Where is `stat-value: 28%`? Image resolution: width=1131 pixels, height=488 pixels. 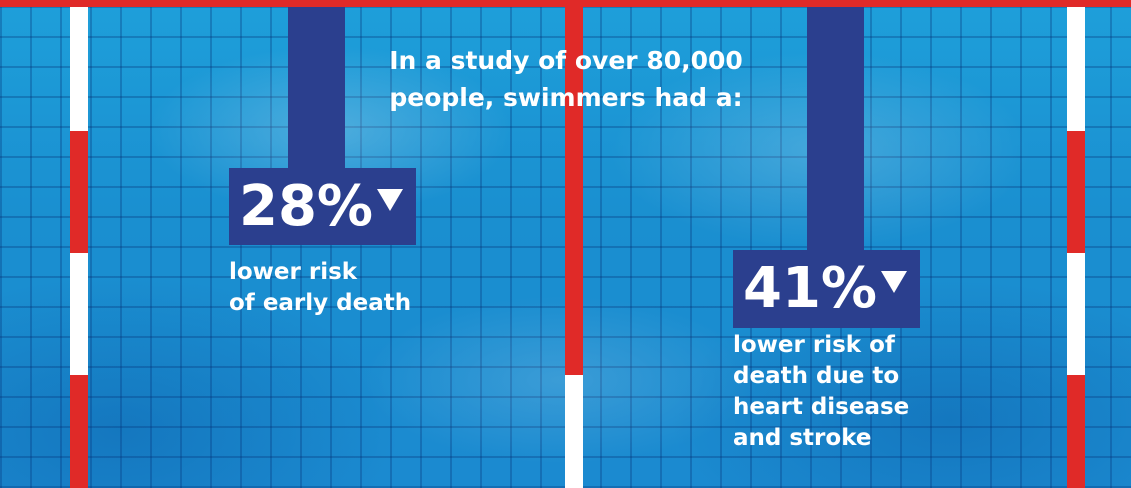
stat-value: 28% is located at coordinates (306, 206).